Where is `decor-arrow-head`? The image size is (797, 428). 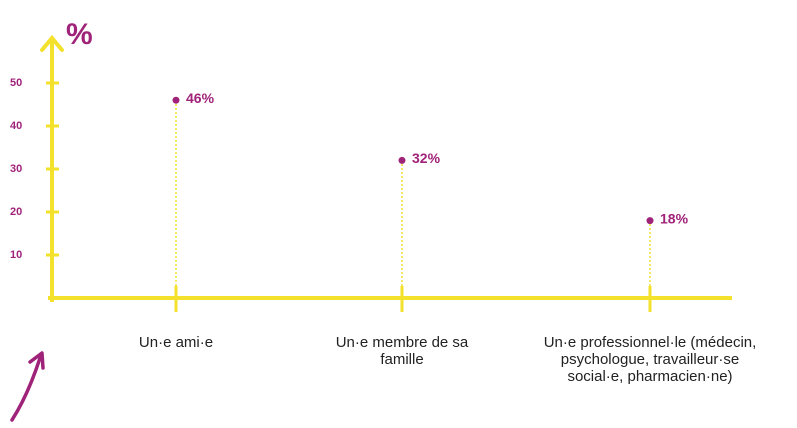
decor-arrow-head is located at coordinates (36, 360).